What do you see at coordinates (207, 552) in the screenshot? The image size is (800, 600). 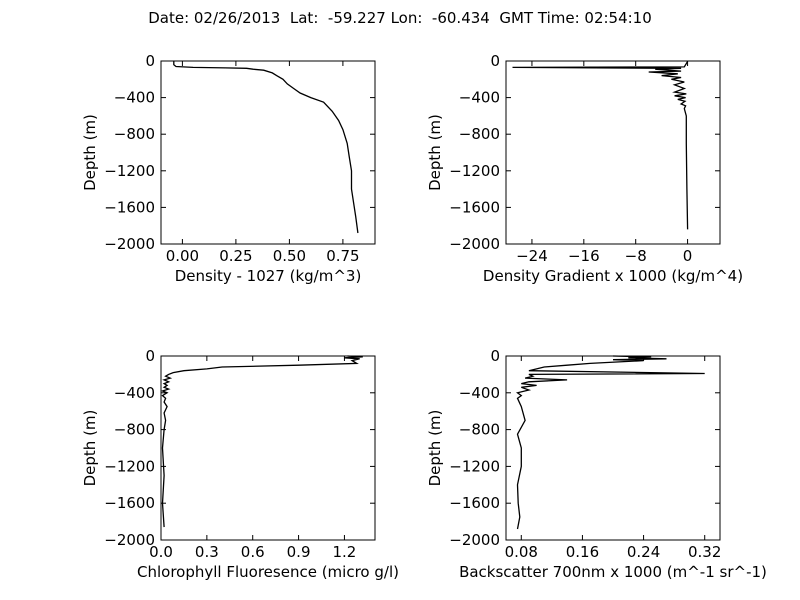 I see `chlorophyll-xtick-label: 0.3` at bounding box center [207, 552].